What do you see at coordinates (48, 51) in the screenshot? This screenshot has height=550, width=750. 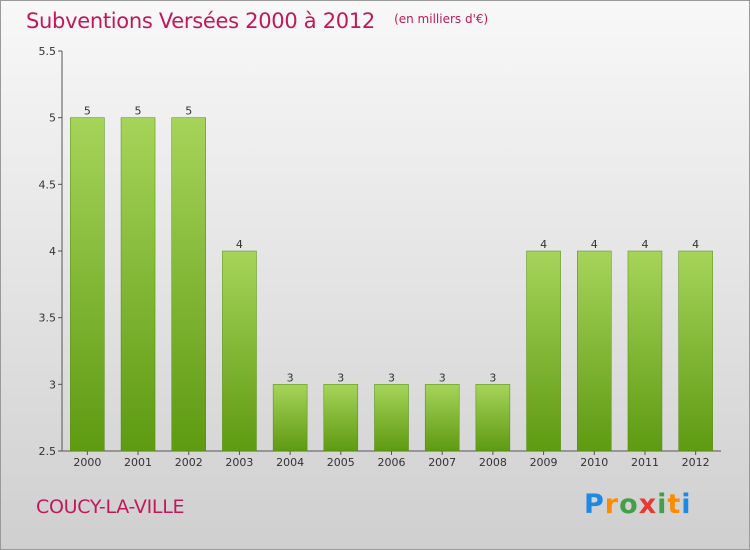 I see `y-tick-label: 5.5` at bounding box center [48, 51].